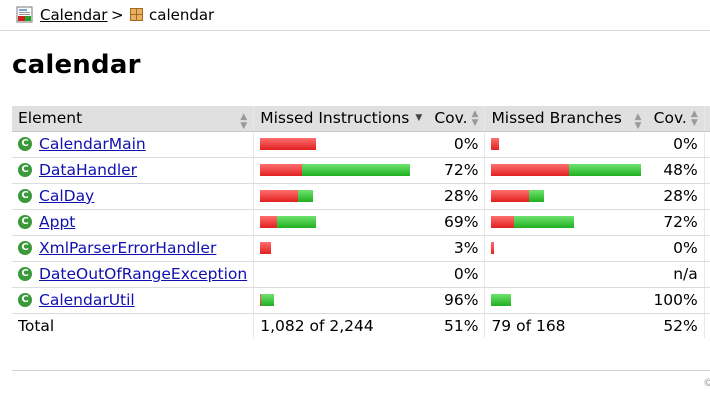 This screenshot has width=710, height=418. I want to click on branch-cov-cell: 72%, so click(676, 222).